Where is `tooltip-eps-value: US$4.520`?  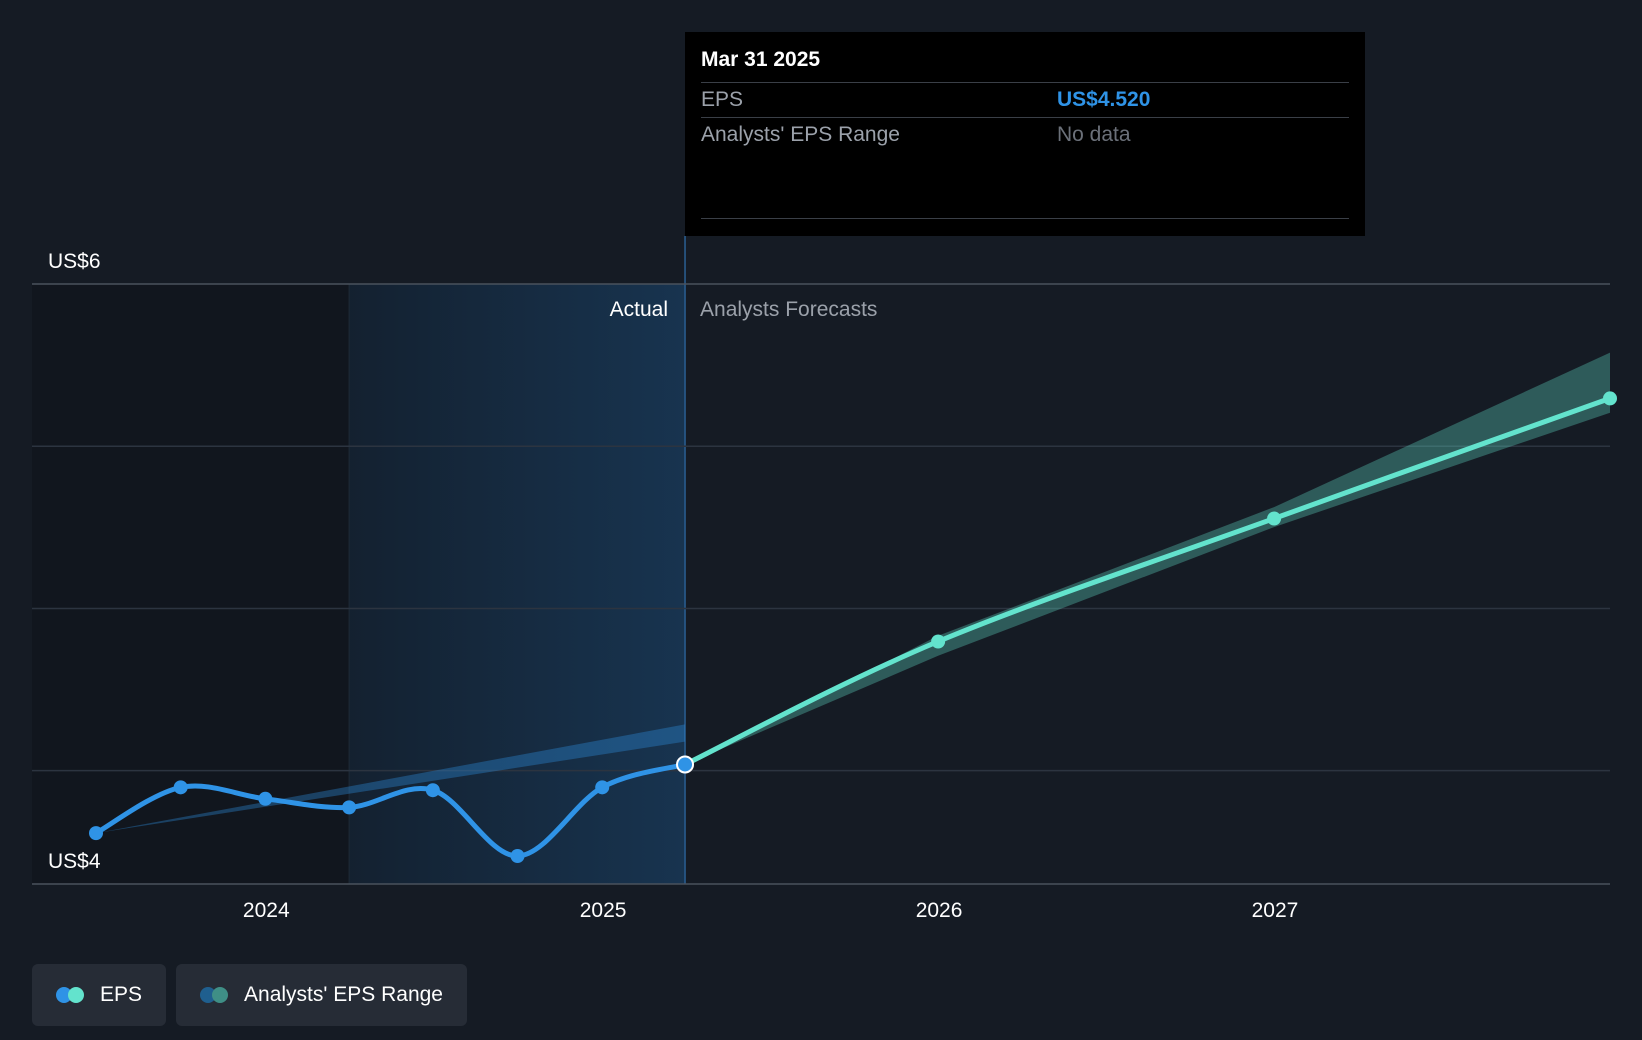
tooltip-eps-value: US$4.520 is located at coordinates (1104, 99).